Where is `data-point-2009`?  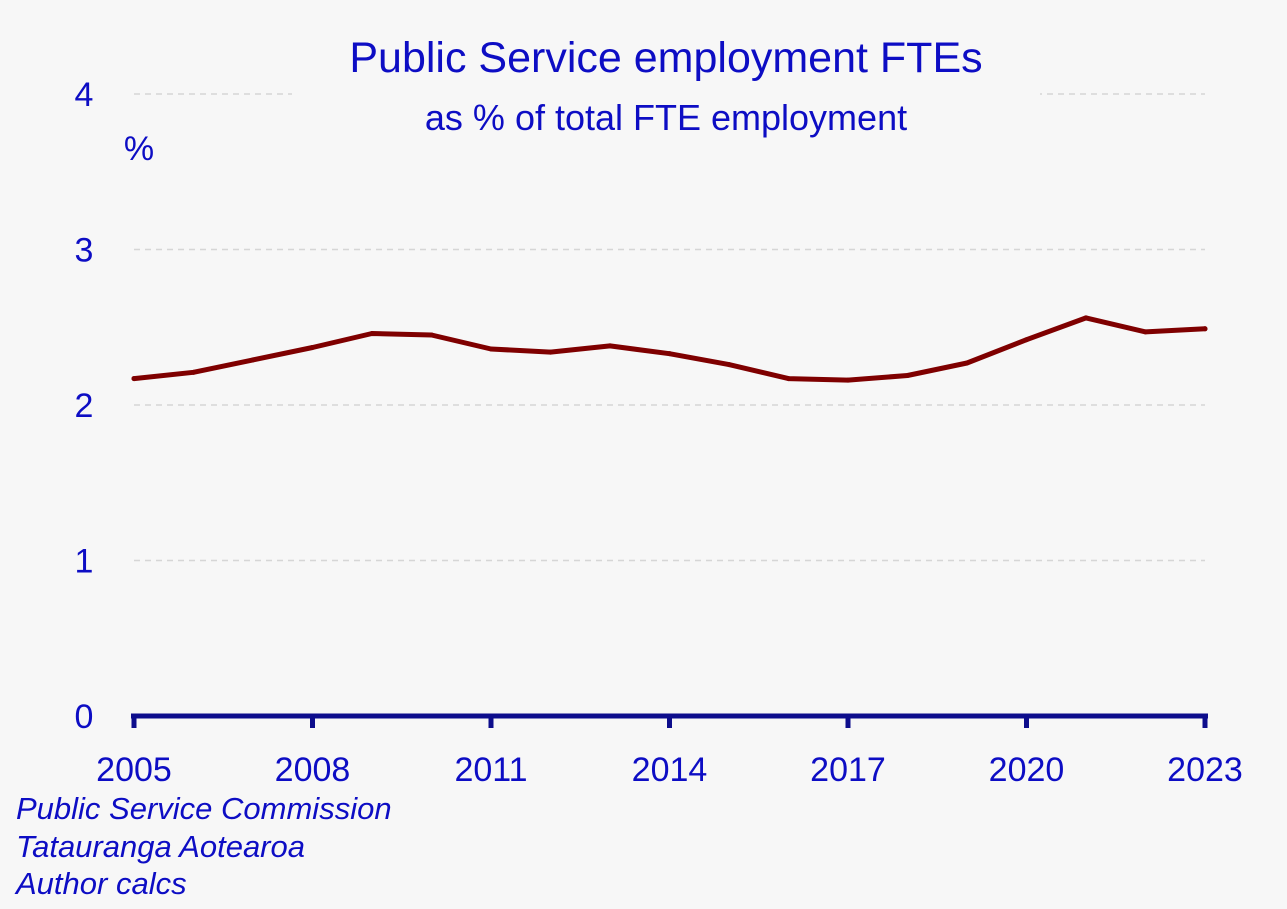 data-point-2009 is located at coordinates (372, 333).